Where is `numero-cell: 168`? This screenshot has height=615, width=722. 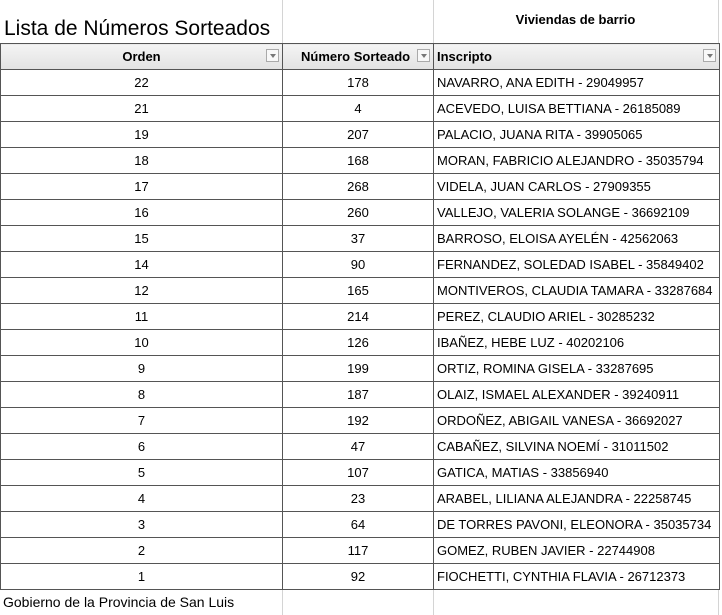
numero-cell: 168 is located at coordinates (358, 160).